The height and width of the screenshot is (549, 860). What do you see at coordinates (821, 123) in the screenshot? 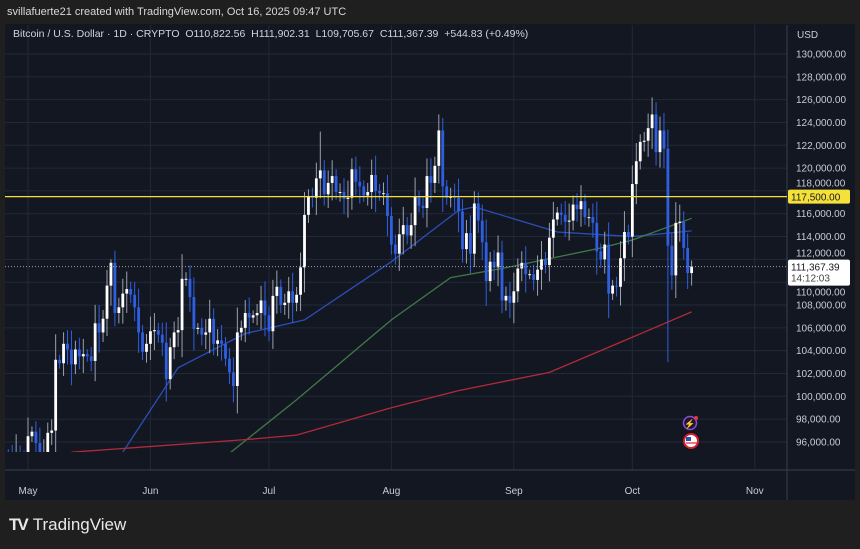
I see `price-tick-label: 124,000.00` at bounding box center [821, 123].